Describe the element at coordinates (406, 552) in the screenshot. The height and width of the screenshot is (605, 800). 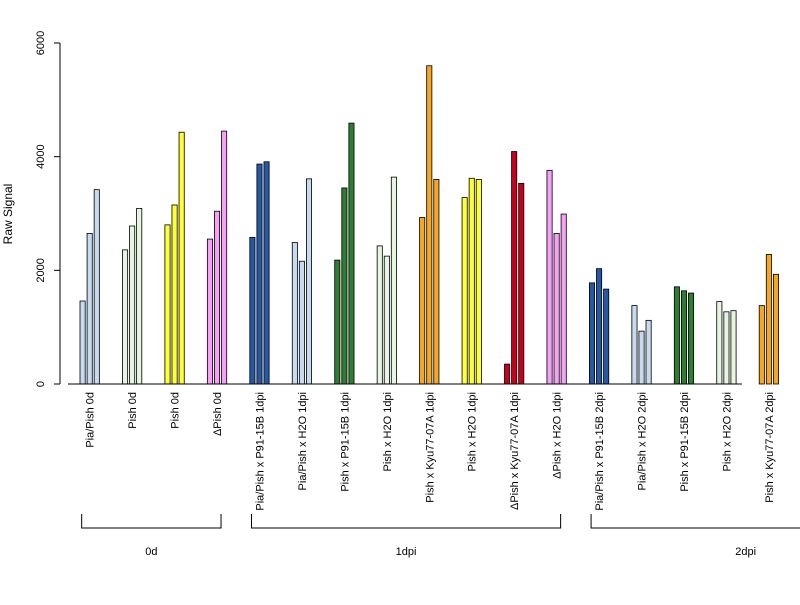
I see `group-label: 1dpi` at that location.